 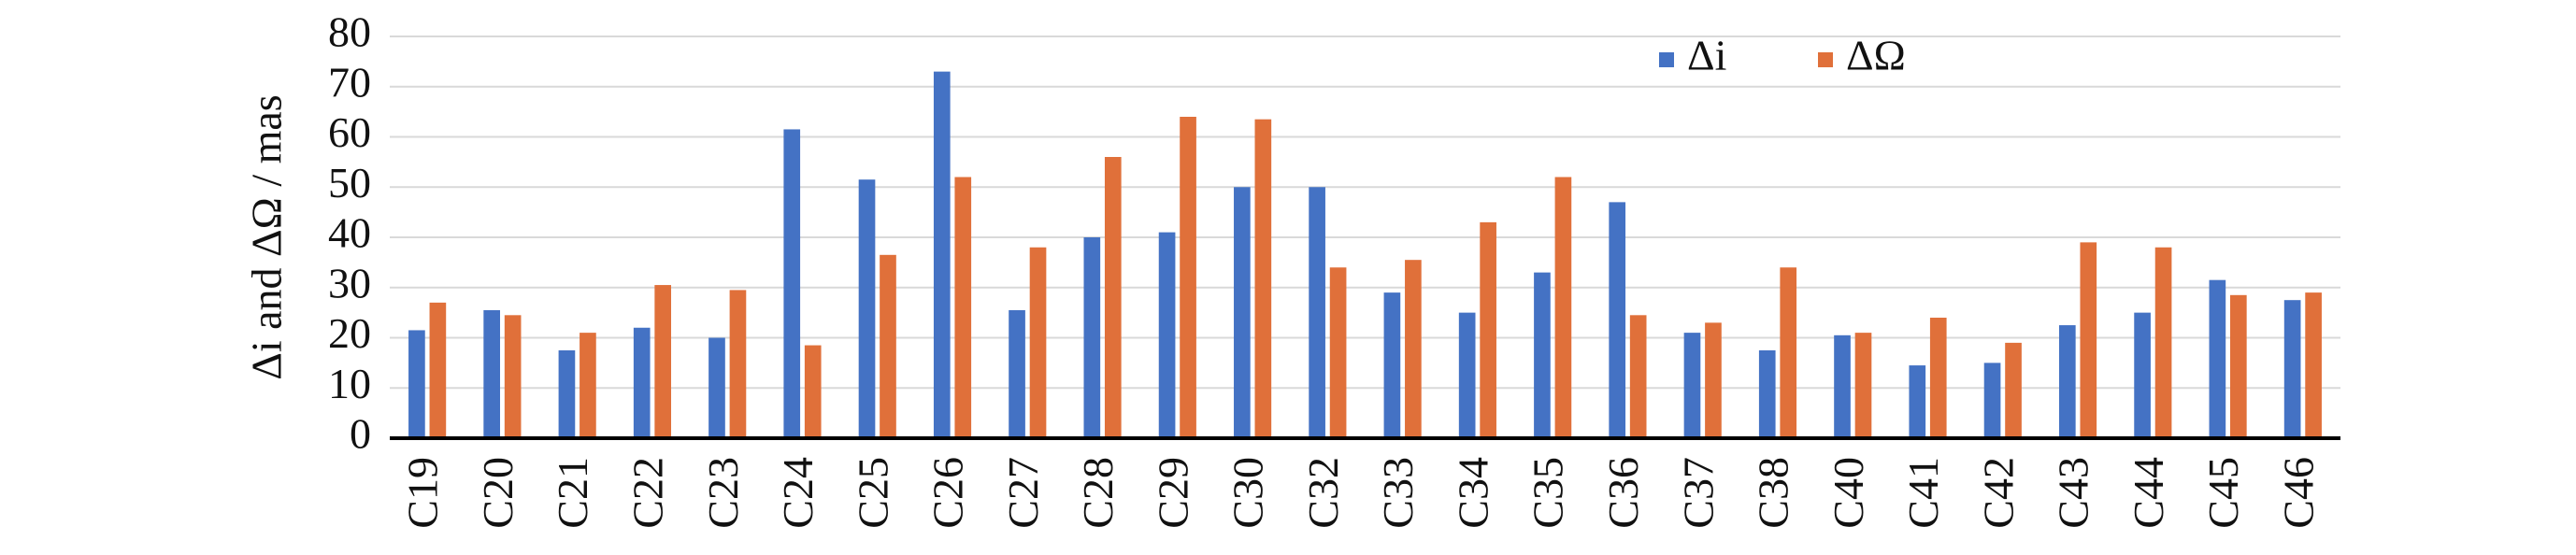 I want to click on y-tick-label: 0, so click(x=360, y=434).